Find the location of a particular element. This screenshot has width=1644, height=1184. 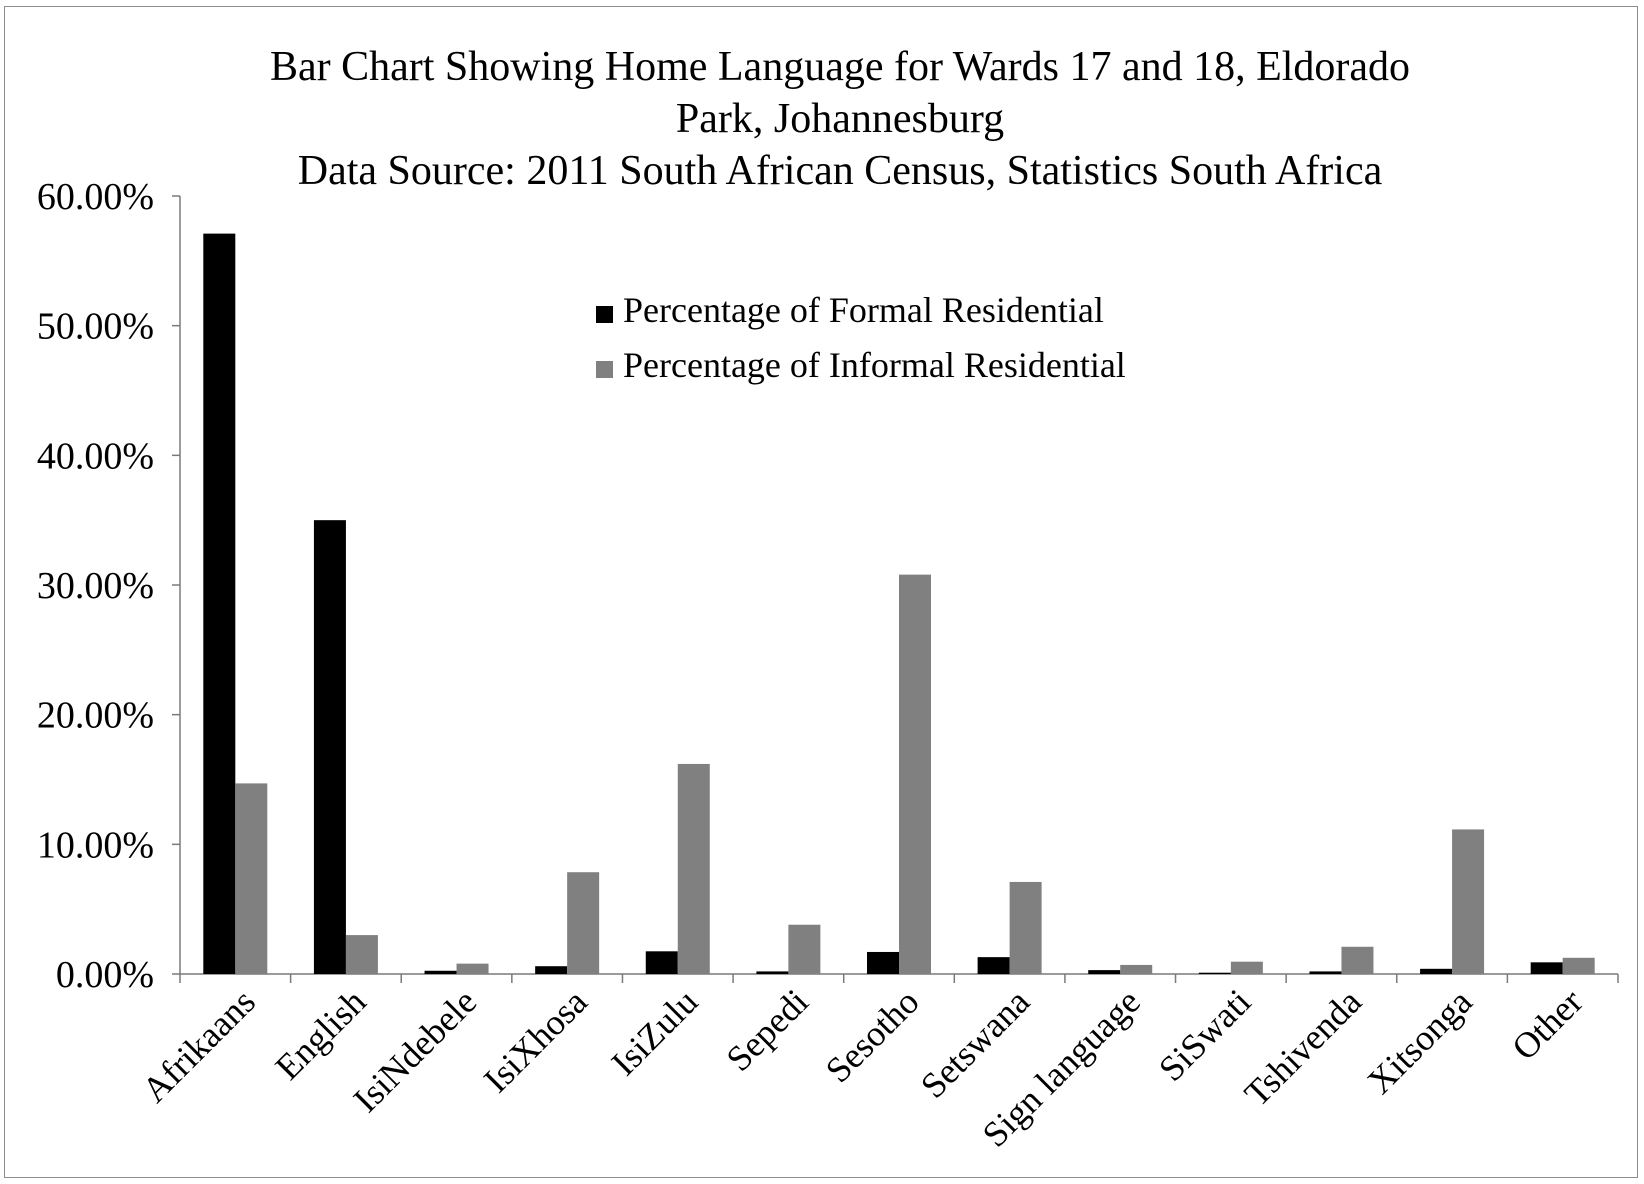

y-tick-label: 0.00% is located at coordinates (105, 975).